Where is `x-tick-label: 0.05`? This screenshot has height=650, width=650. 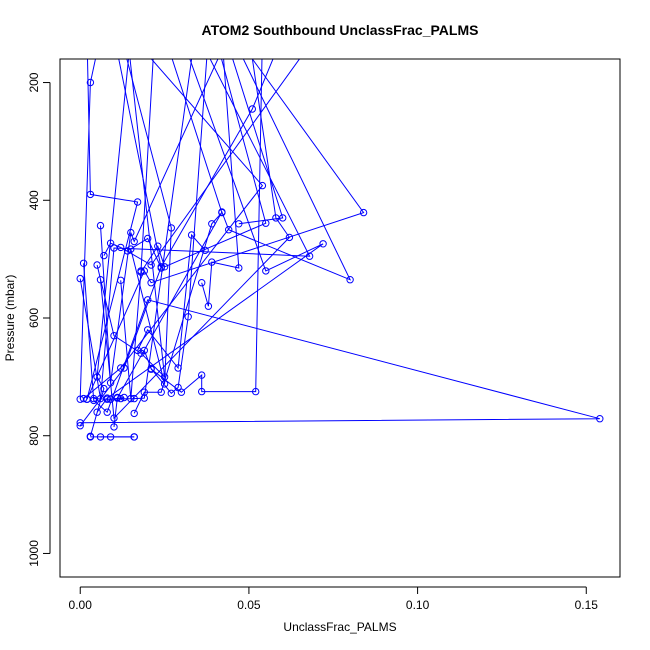 x-tick-label: 0.05 is located at coordinates (249, 605).